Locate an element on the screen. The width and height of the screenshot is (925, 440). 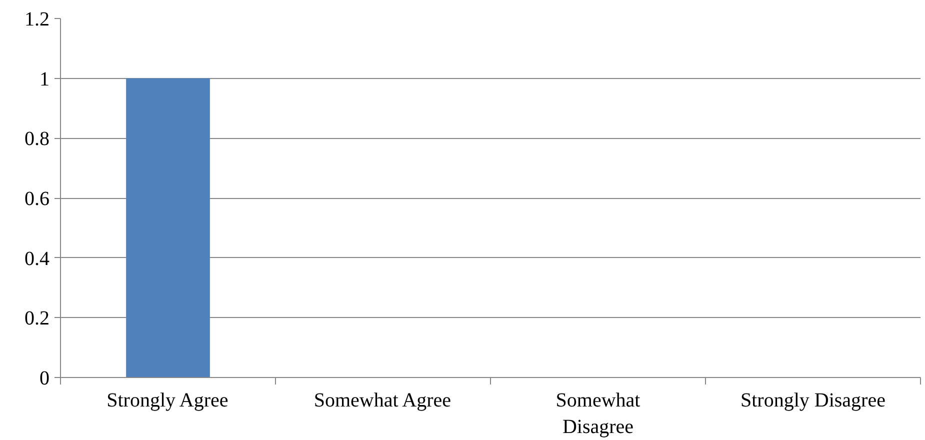
y-tick-label: 0.8 is located at coordinates (37, 139).